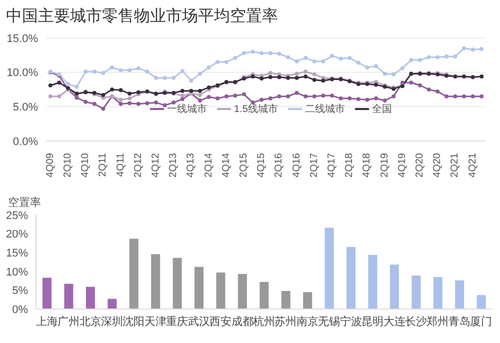 This screenshot has width=500, height=343. What do you see at coordinates (324, 109) in the screenshot?
I see `legend-label: 二线城市` at bounding box center [324, 109].